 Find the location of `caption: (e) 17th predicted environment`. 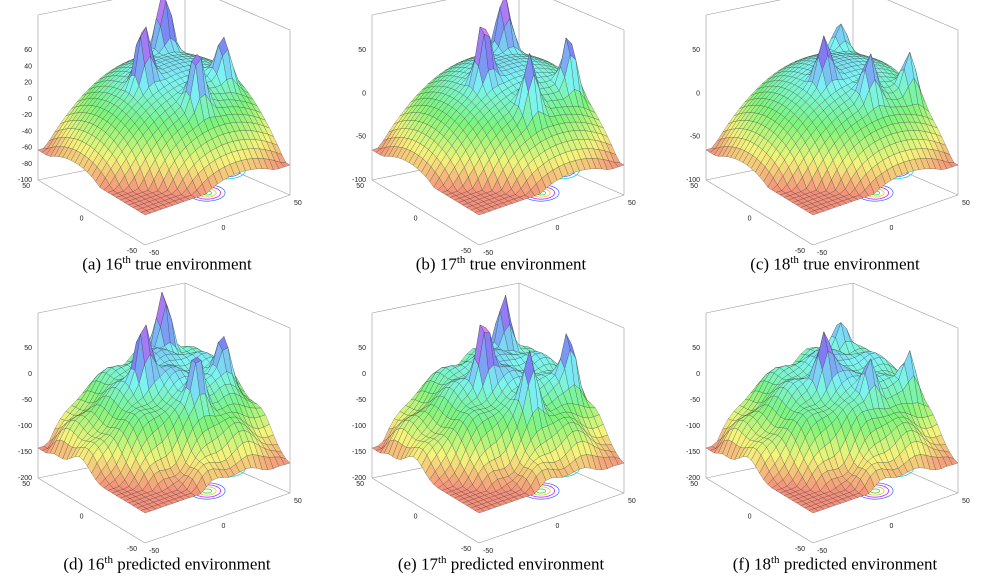

caption: (e) 17th predicted environment is located at coordinates (501, 564).